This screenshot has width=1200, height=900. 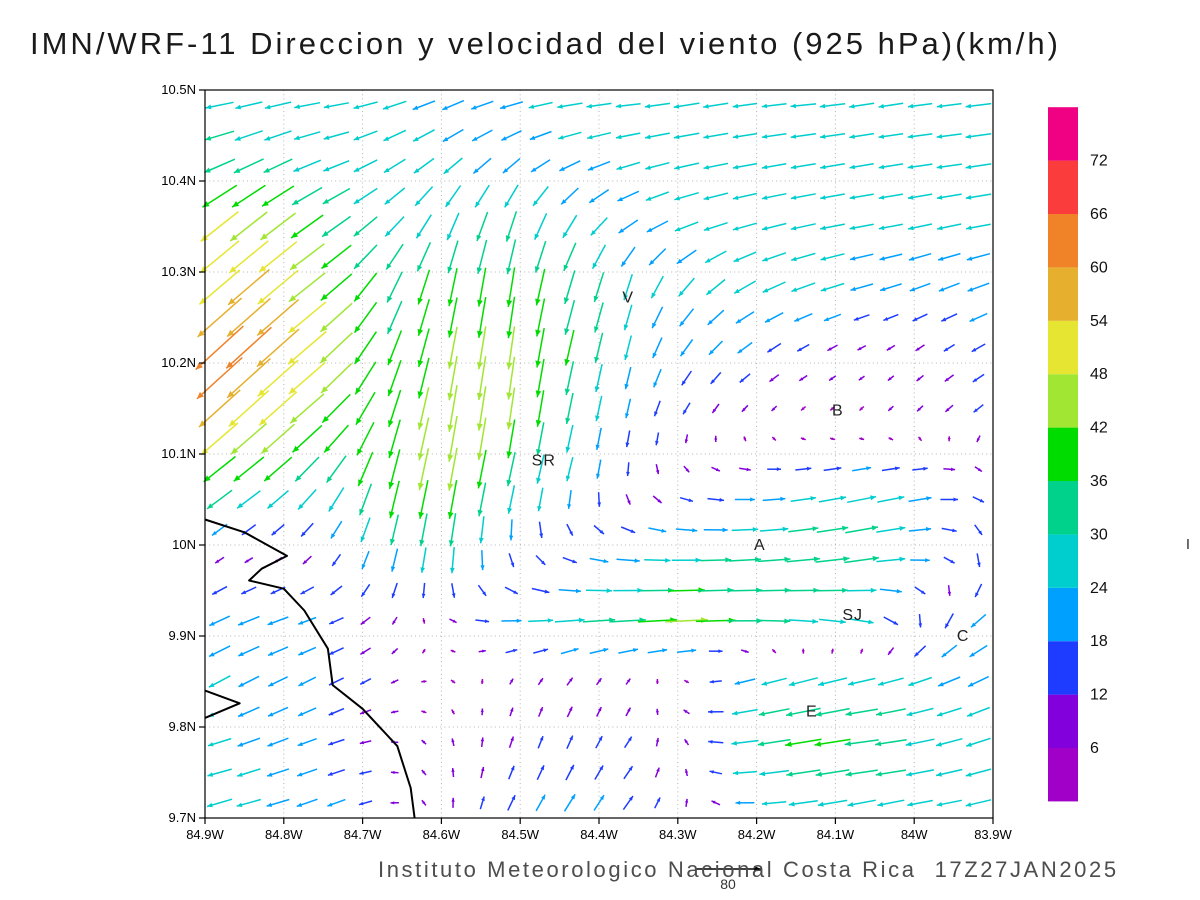 I want to click on station-label: E, so click(x=812, y=712).